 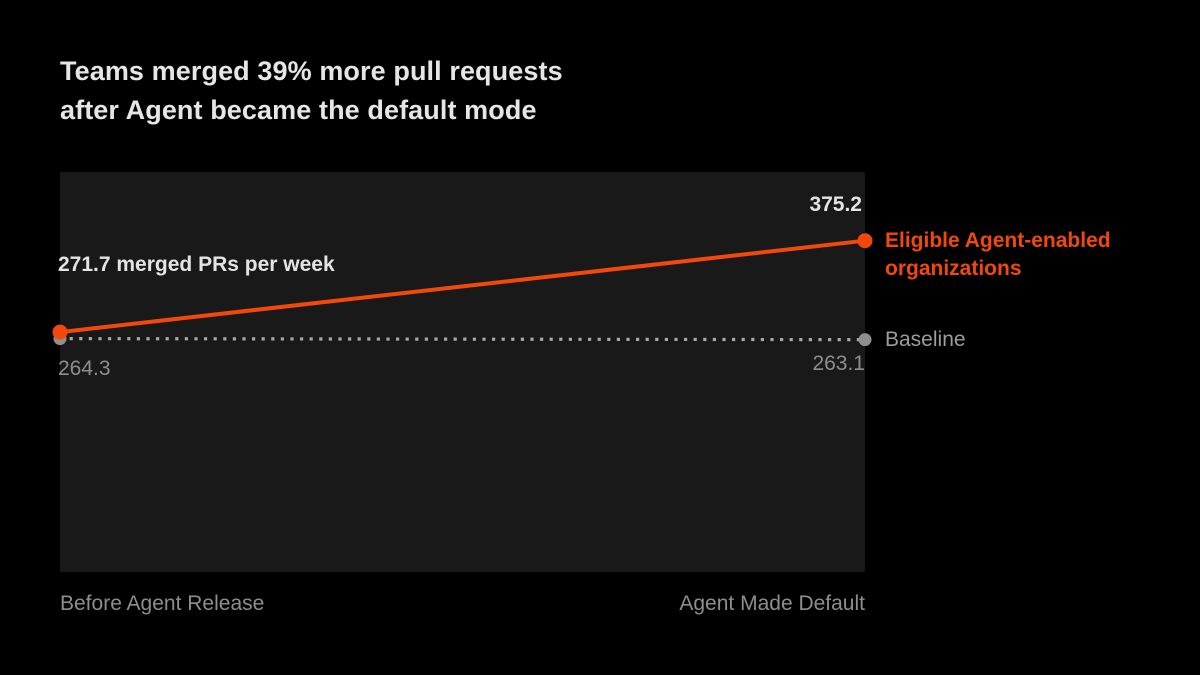 What do you see at coordinates (298, 110) in the screenshot?
I see `chart-title-line2: after Agent became the default mode` at bounding box center [298, 110].